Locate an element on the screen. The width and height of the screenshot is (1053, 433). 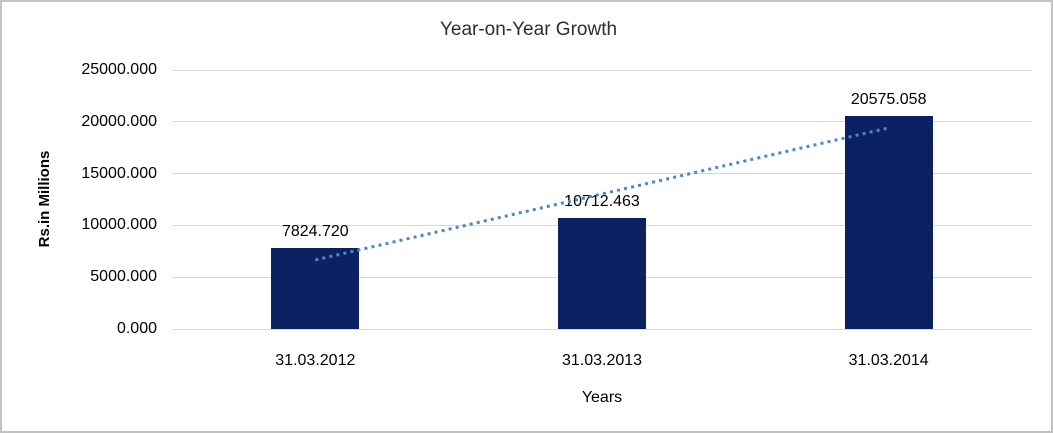
bar-value-label: 7824.720 is located at coordinates (315, 231).